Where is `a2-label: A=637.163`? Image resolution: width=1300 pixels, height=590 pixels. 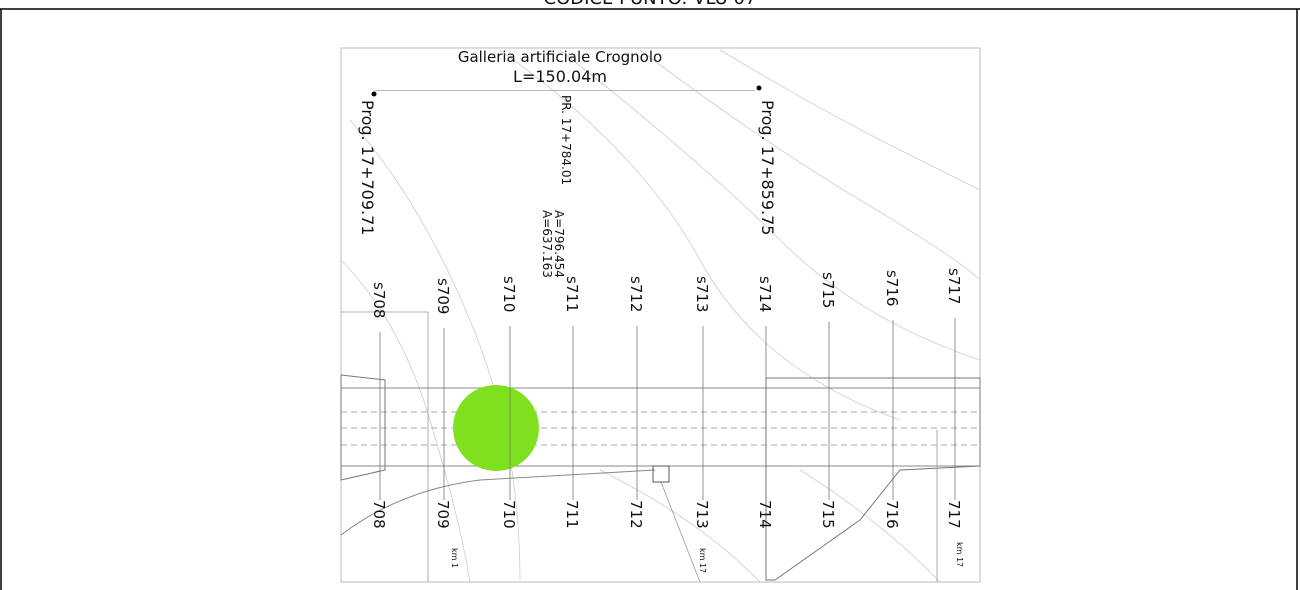
a2-label: A=637.163 is located at coordinates (547, 244).